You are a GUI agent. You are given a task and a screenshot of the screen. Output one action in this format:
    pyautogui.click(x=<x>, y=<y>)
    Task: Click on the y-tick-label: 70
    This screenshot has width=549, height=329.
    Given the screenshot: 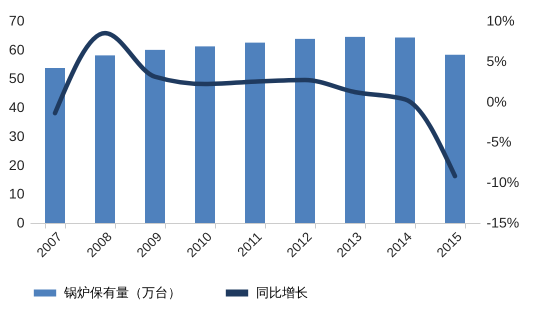 What is the action you would take?
    pyautogui.click(x=16, y=20)
    